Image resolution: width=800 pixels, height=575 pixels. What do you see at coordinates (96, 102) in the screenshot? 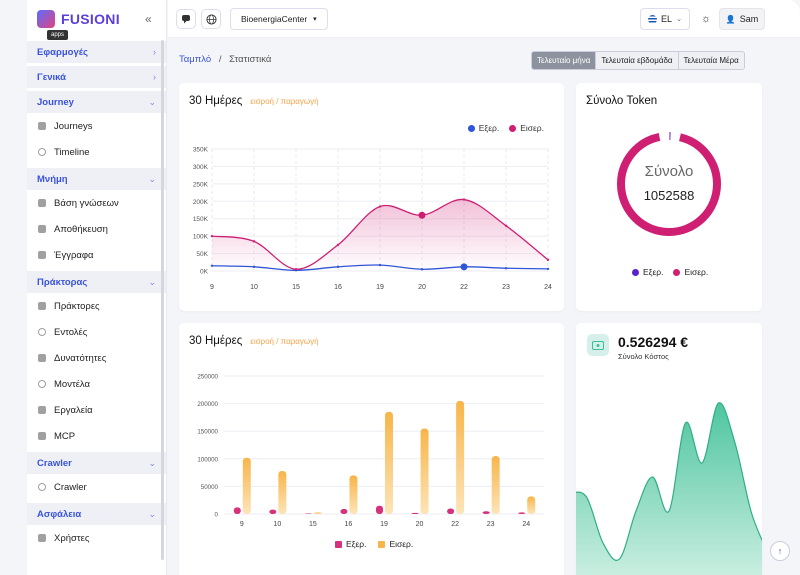
I see `sidebar-section: Journey ⌄` at bounding box center [96, 102].